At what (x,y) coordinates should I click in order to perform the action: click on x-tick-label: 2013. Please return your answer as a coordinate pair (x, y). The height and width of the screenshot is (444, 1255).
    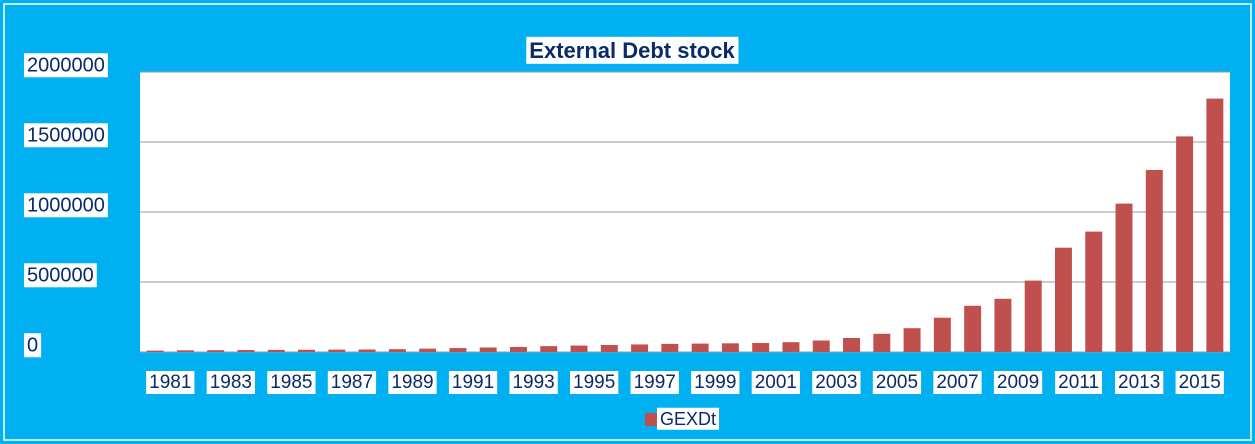
    Looking at the image, I should click on (1139, 382).